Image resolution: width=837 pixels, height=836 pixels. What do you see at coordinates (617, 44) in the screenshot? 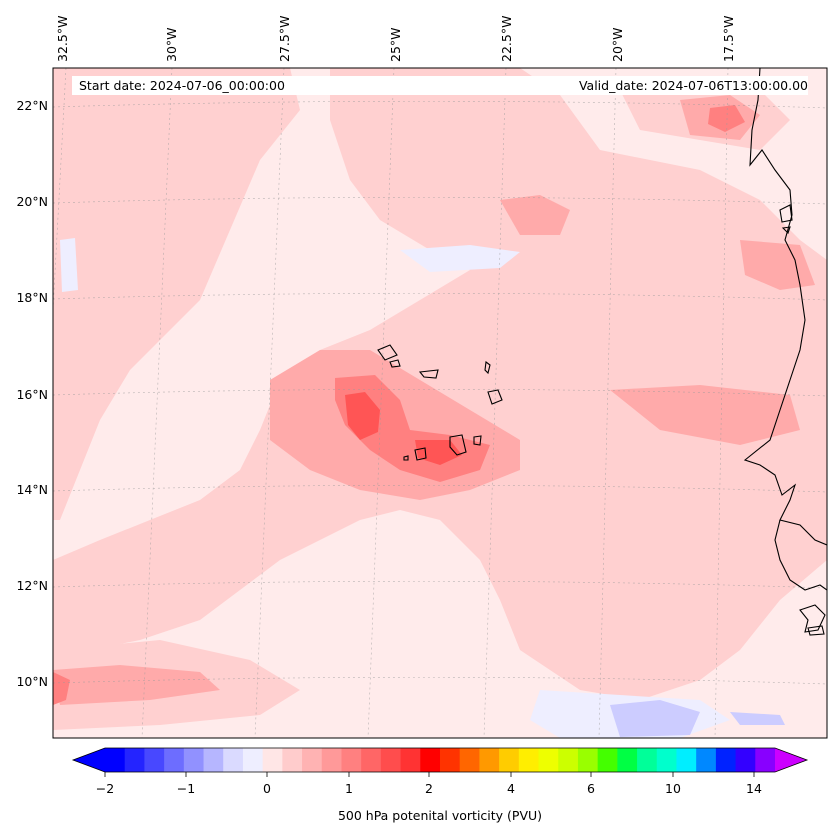
I see `lon-label-20w: 20°W` at bounding box center [617, 44].